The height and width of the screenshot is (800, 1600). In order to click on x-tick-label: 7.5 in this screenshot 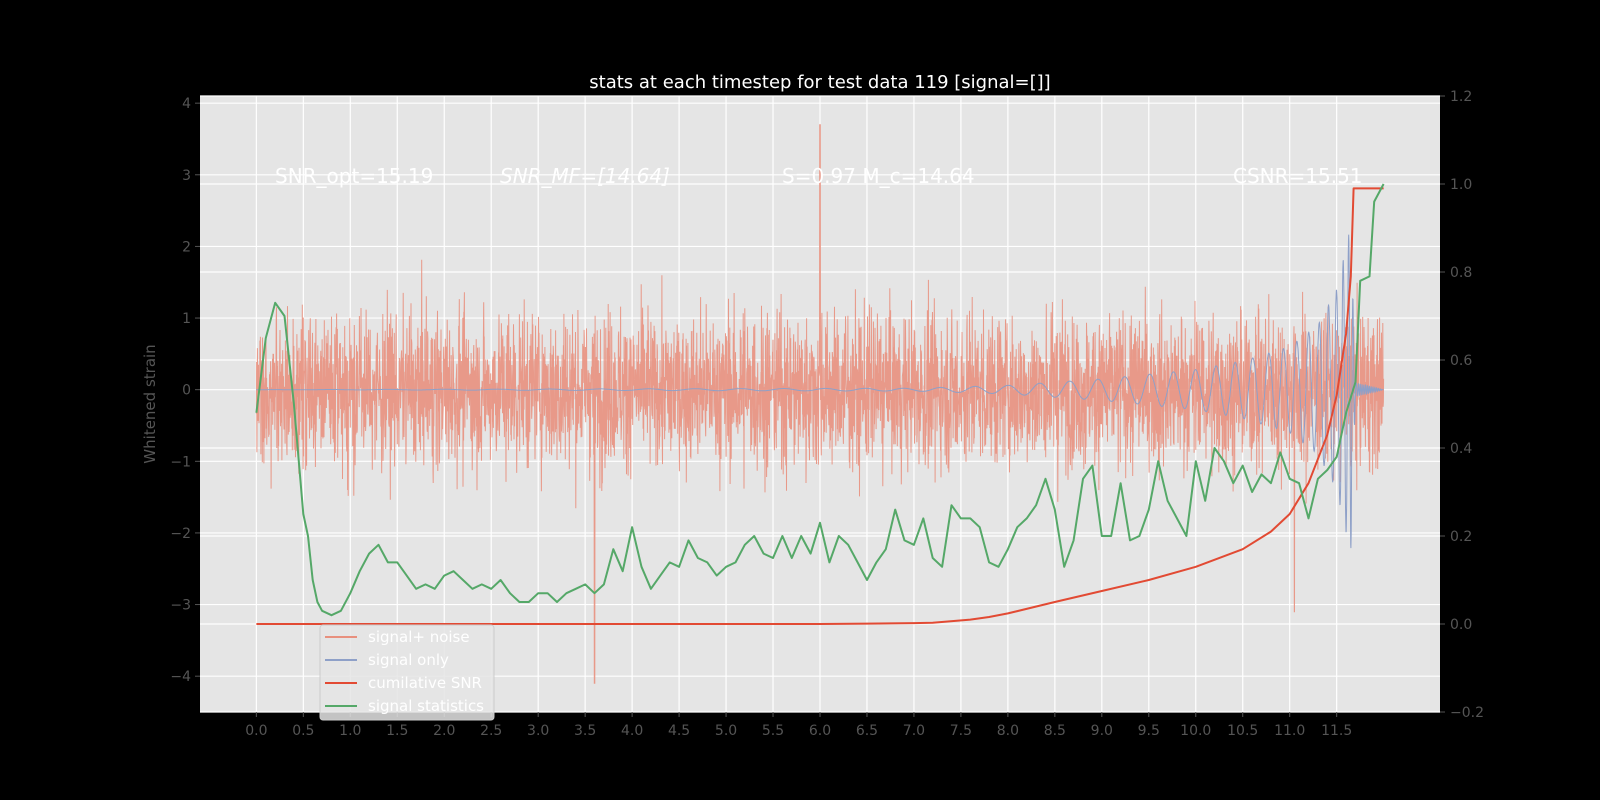, I will do `click(961, 731)`.